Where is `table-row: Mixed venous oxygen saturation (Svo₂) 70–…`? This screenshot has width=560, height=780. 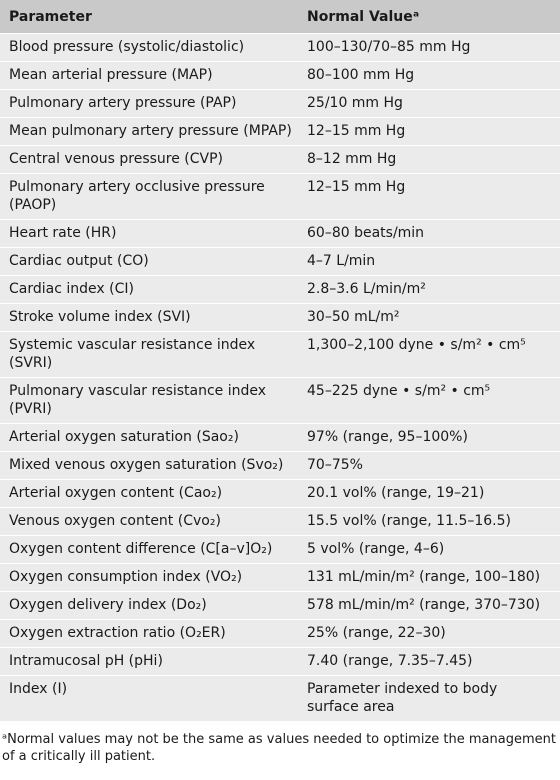
table-row: Mixed venous oxygen saturation (Svo₂) 70–… is located at coordinates (280, 465).